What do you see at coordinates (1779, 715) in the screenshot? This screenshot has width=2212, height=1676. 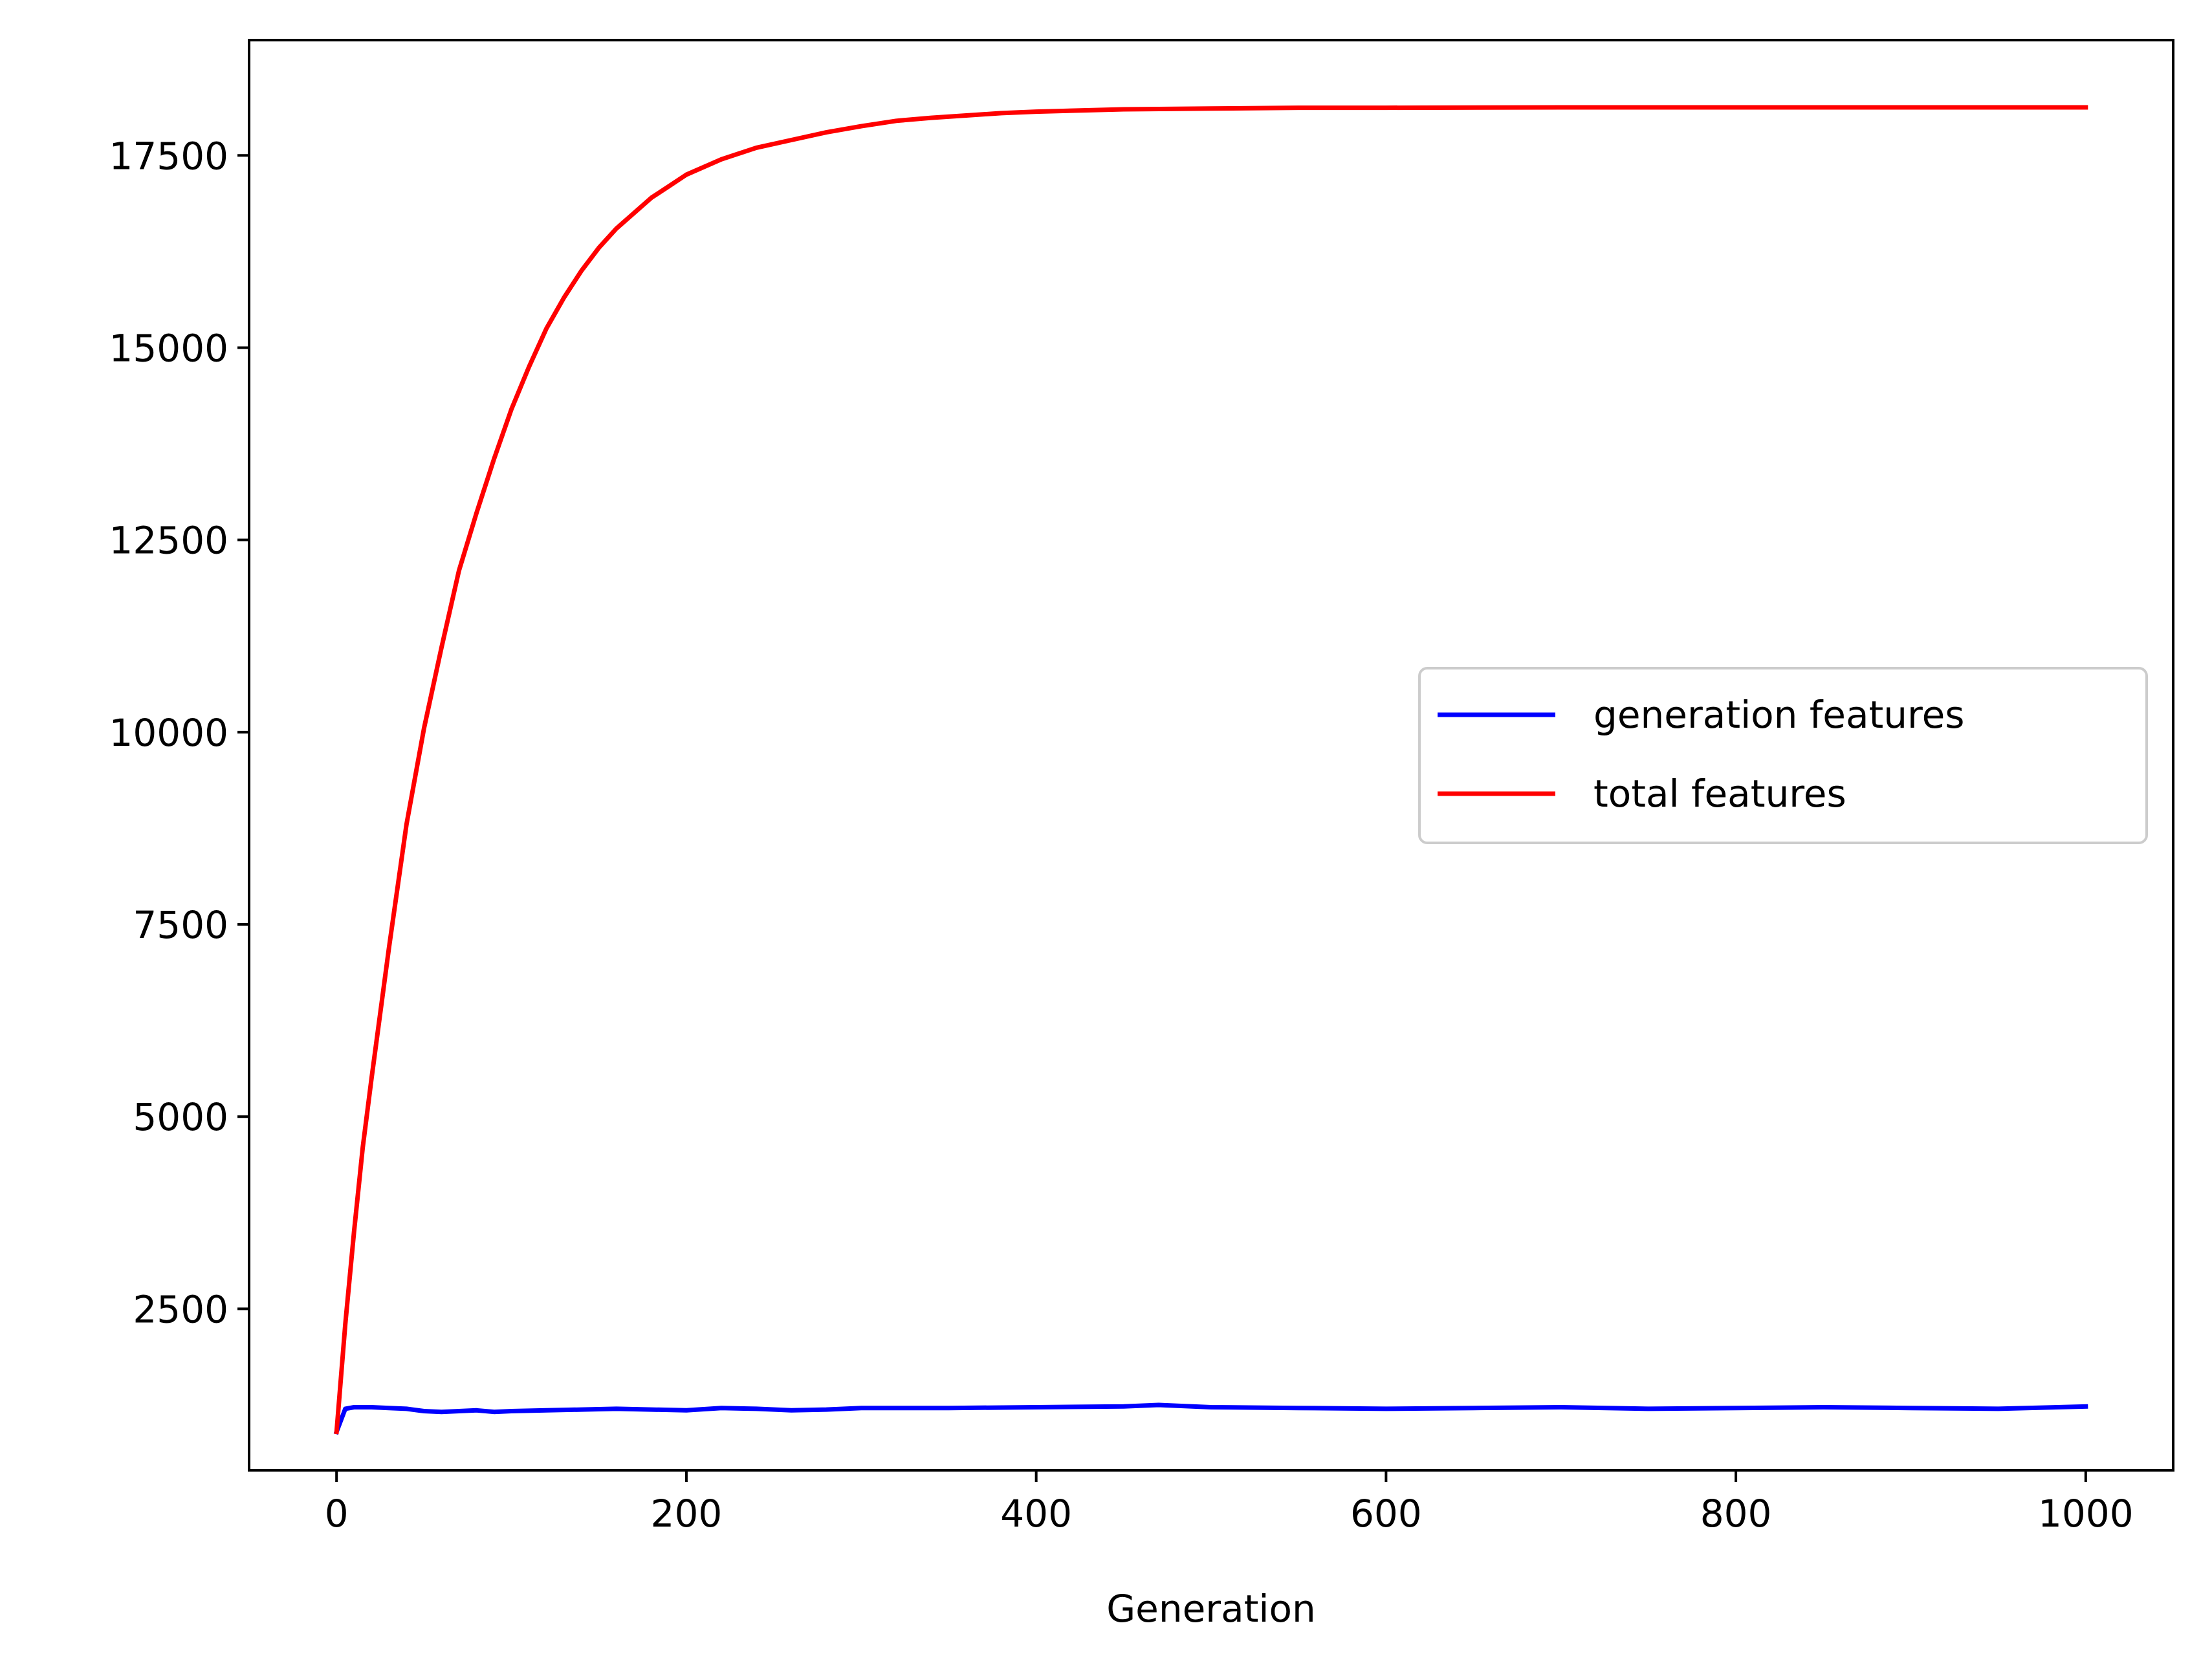 I see `legend-label-generation-features: generation features` at bounding box center [1779, 715].